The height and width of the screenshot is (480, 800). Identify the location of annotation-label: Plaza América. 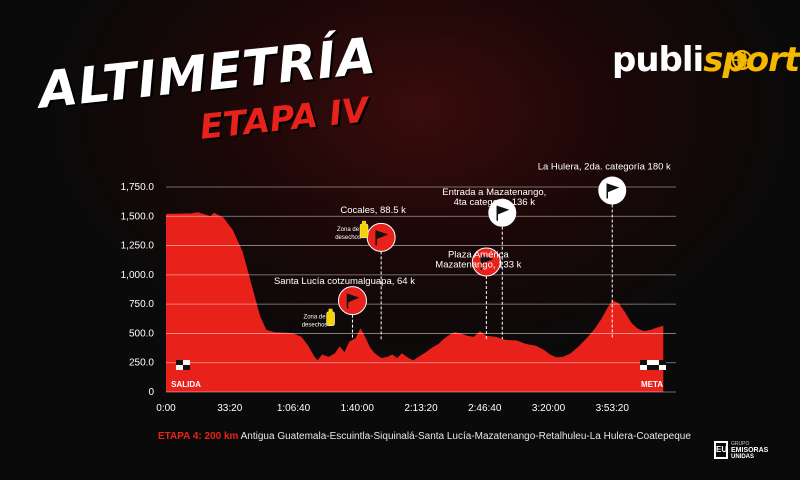
(478, 254).